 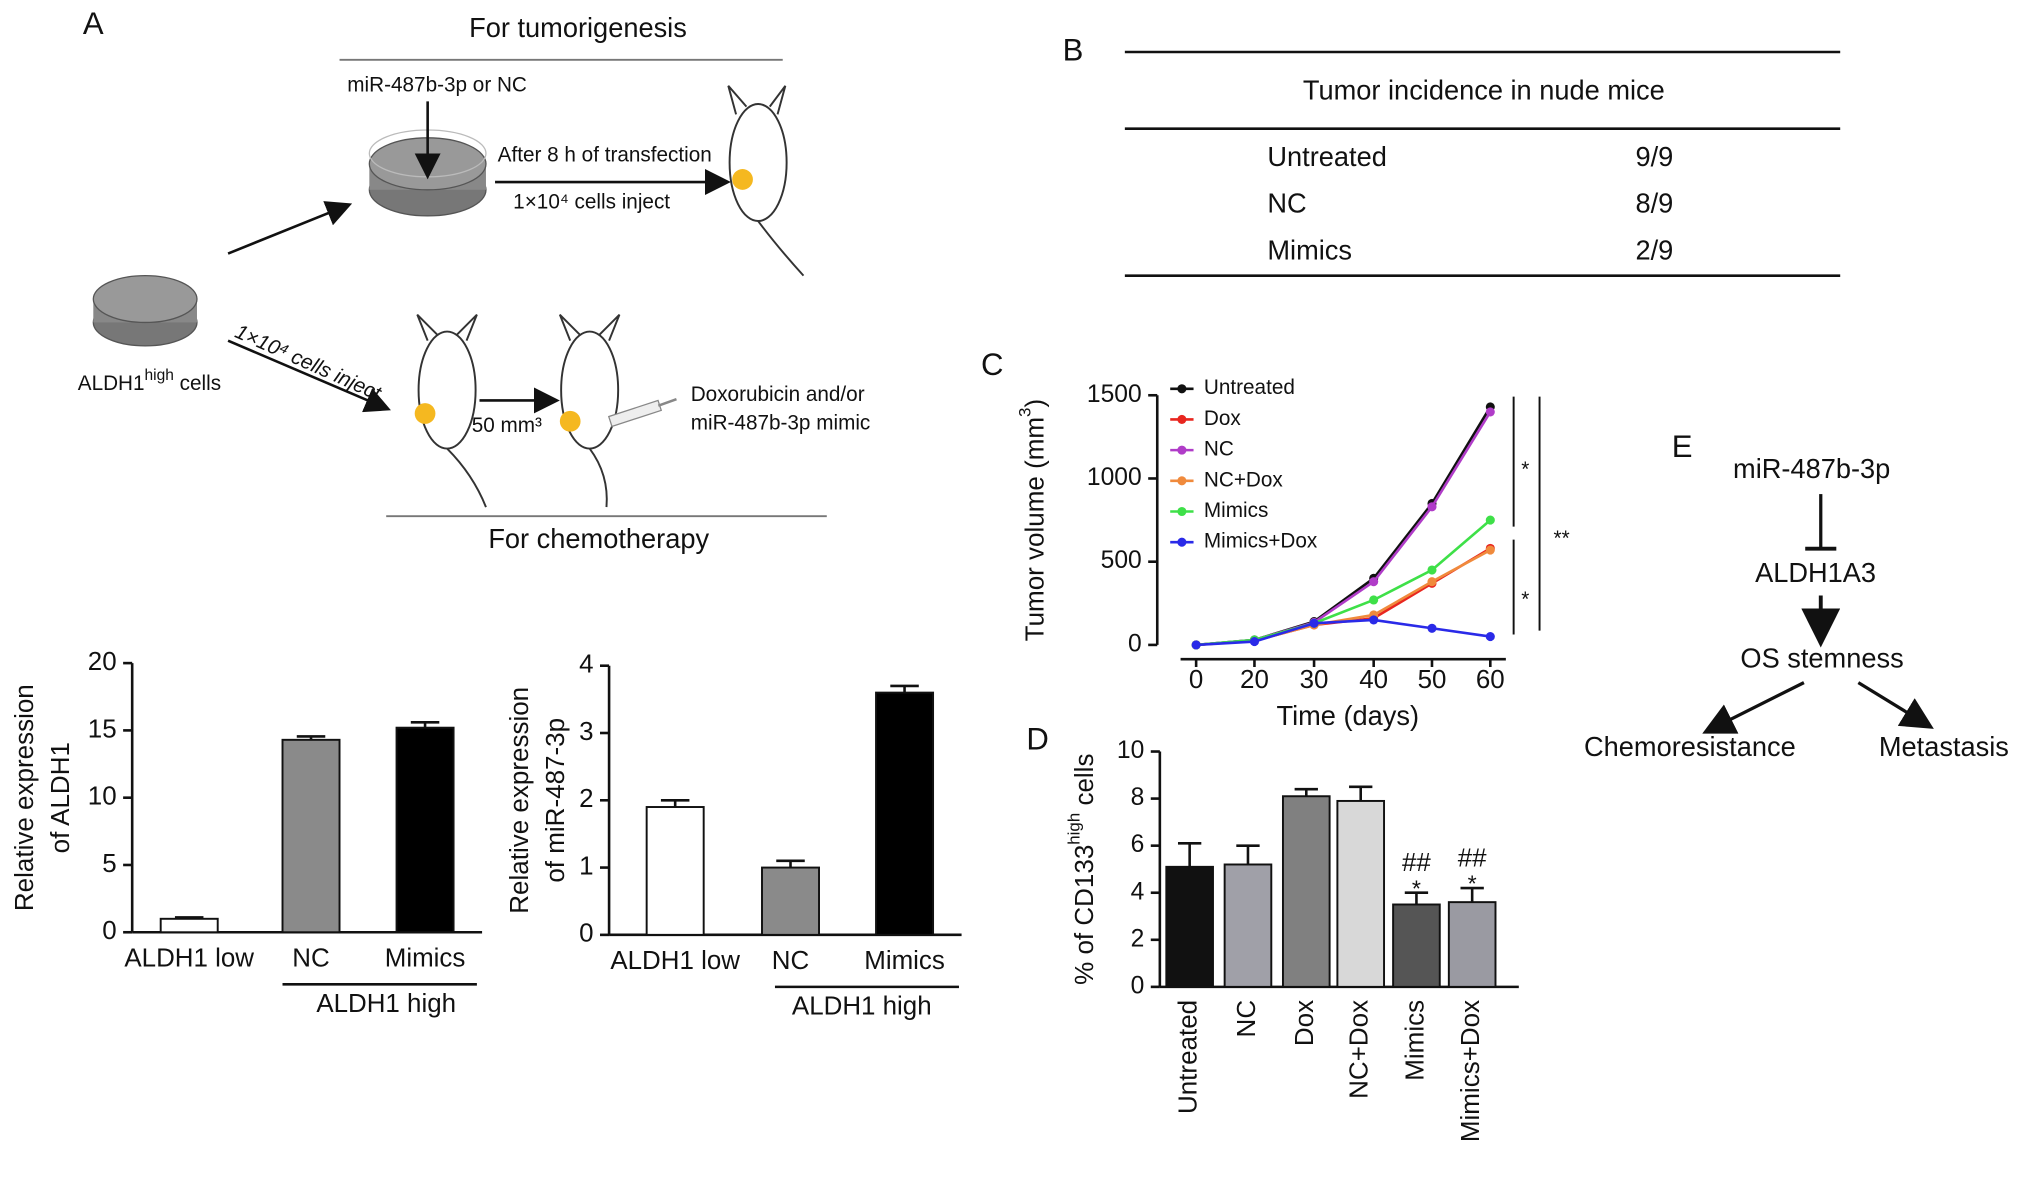 I want to click on legend-label: NC+Dox, so click(x=1243, y=479).